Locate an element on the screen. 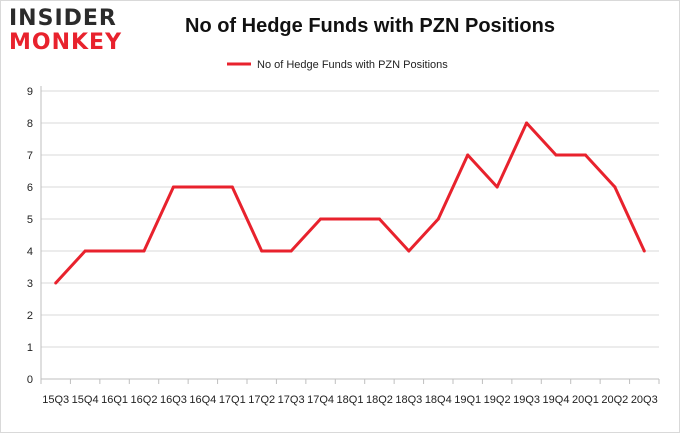  x-tick-label: 18Q3 is located at coordinates (408, 400).